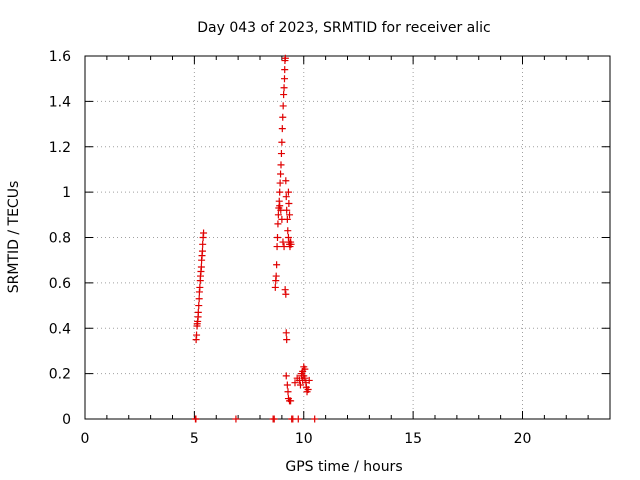 This screenshot has width=640, height=480. I want to click on x-tick-label: 15, so click(413, 439).